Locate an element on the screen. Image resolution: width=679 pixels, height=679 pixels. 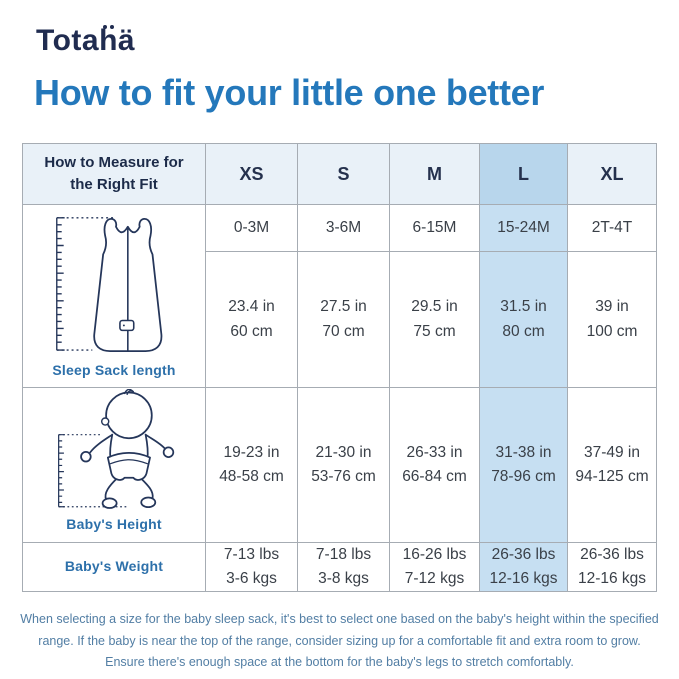
height-cell-xs: 19-23 in 48-58 cm is located at coordinates (251, 465).